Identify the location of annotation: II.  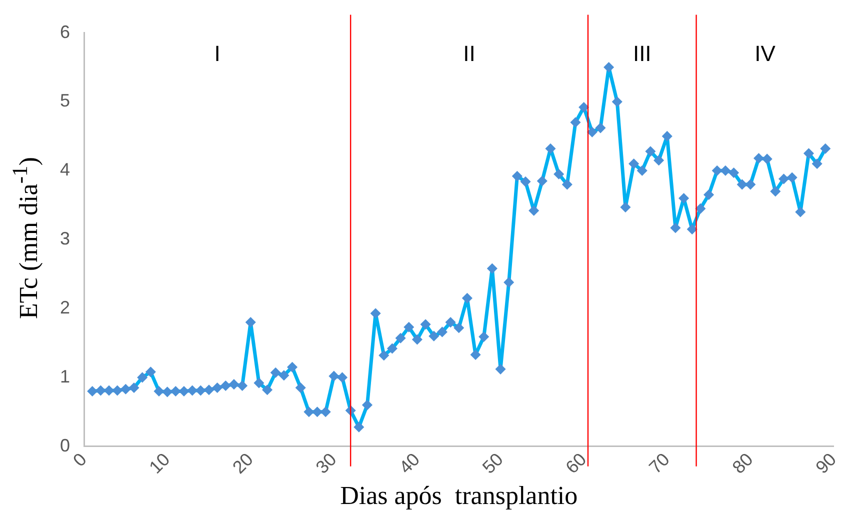
(469, 53).